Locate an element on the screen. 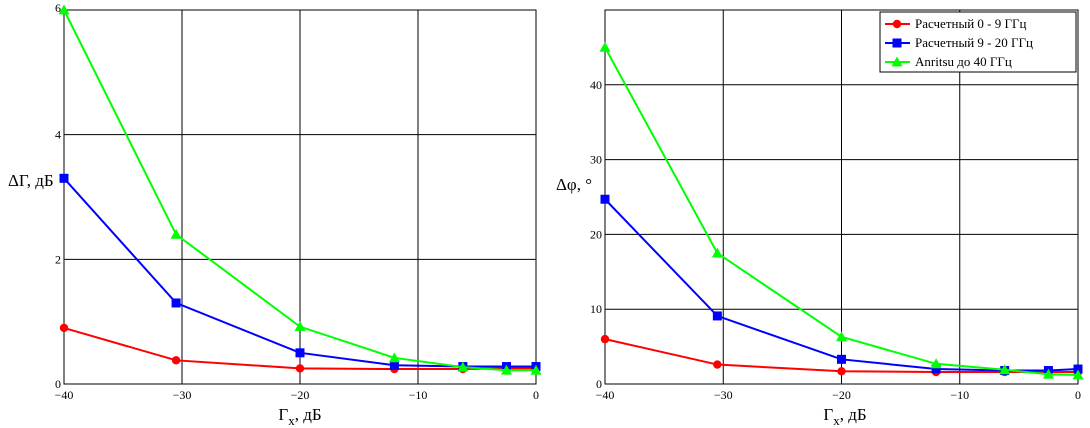  legend-item: Anritsu до 40 ГГц is located at coordinates (948, 61).